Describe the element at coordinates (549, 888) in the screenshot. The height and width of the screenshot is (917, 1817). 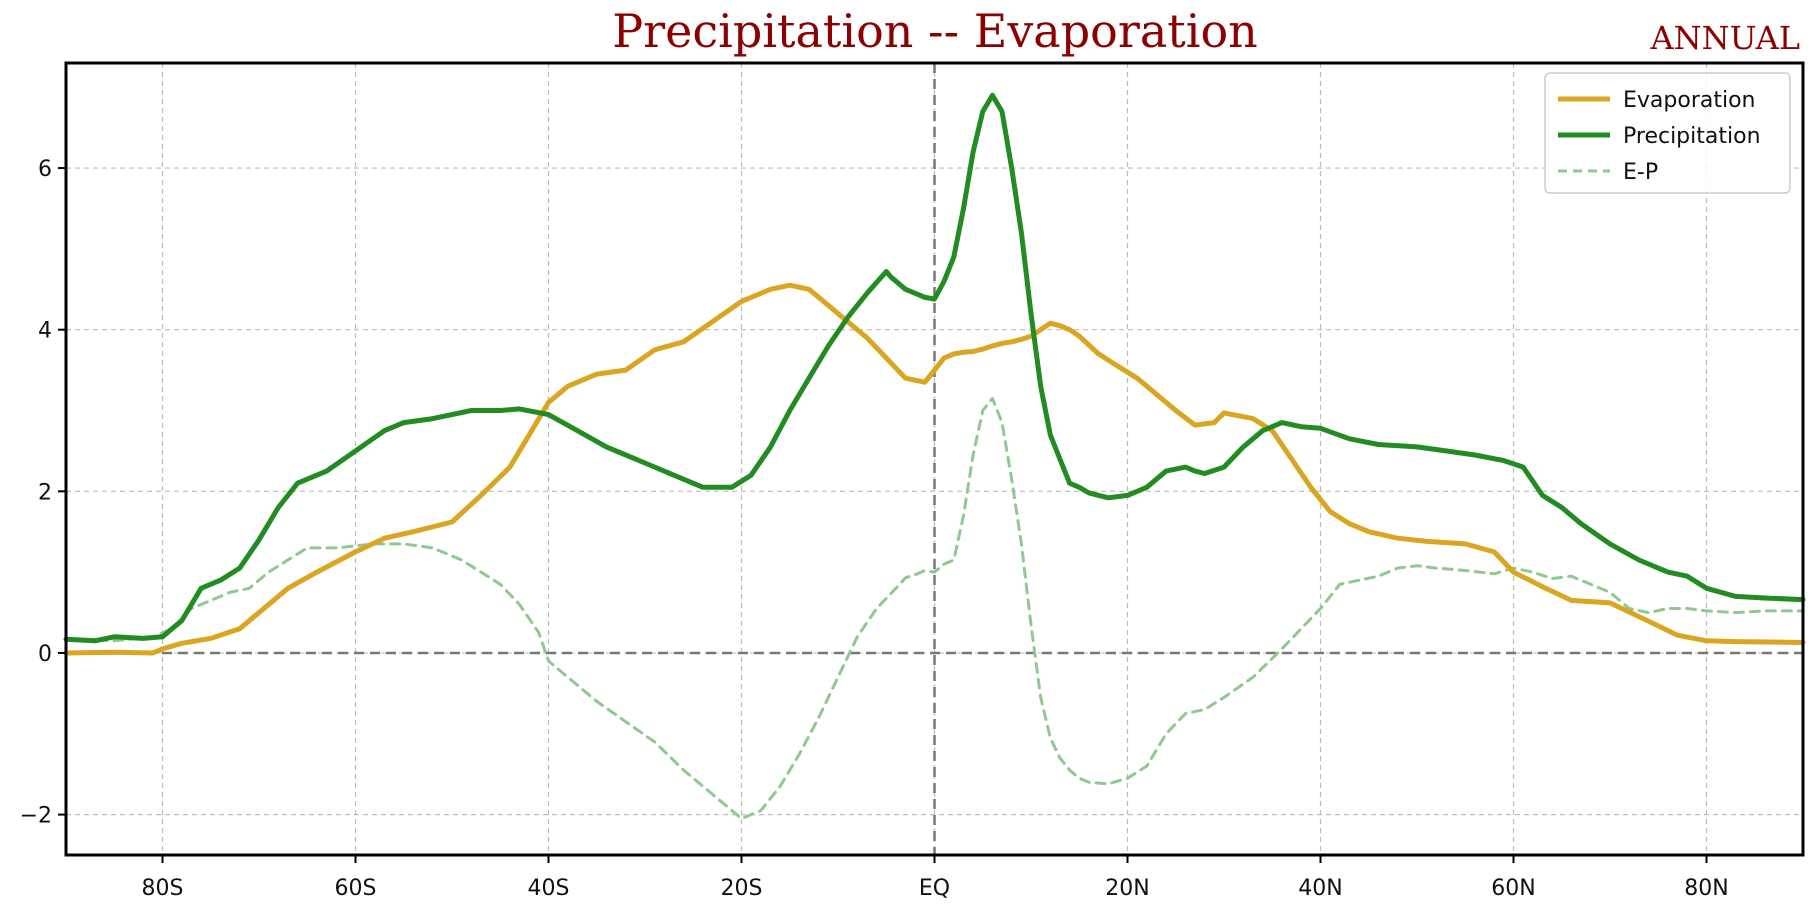
I see `x-tick-label: 40S` at that location.